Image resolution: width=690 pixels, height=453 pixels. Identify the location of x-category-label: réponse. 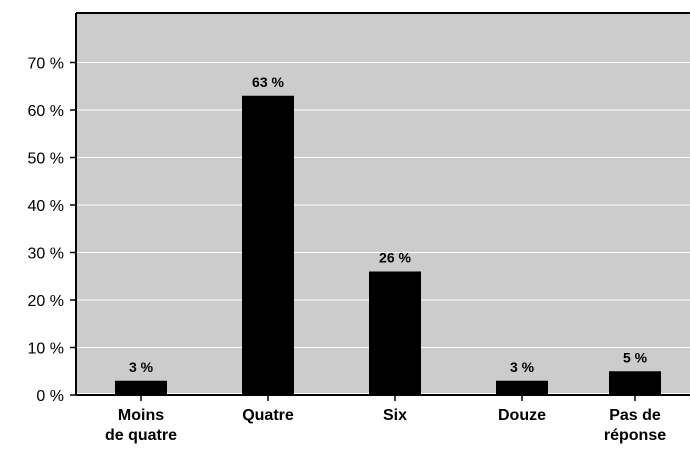
(635, 435).